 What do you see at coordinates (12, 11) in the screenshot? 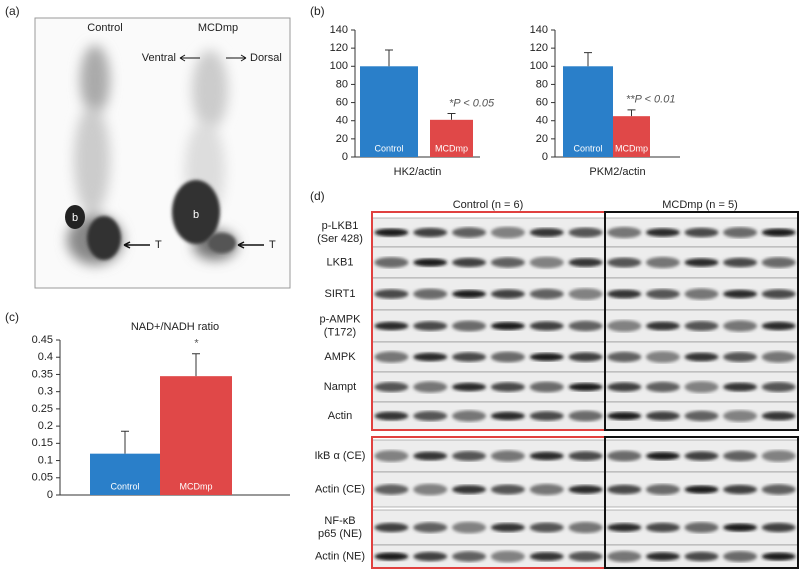
I see `panel-label: (a)` at bounding box center [12, 11].